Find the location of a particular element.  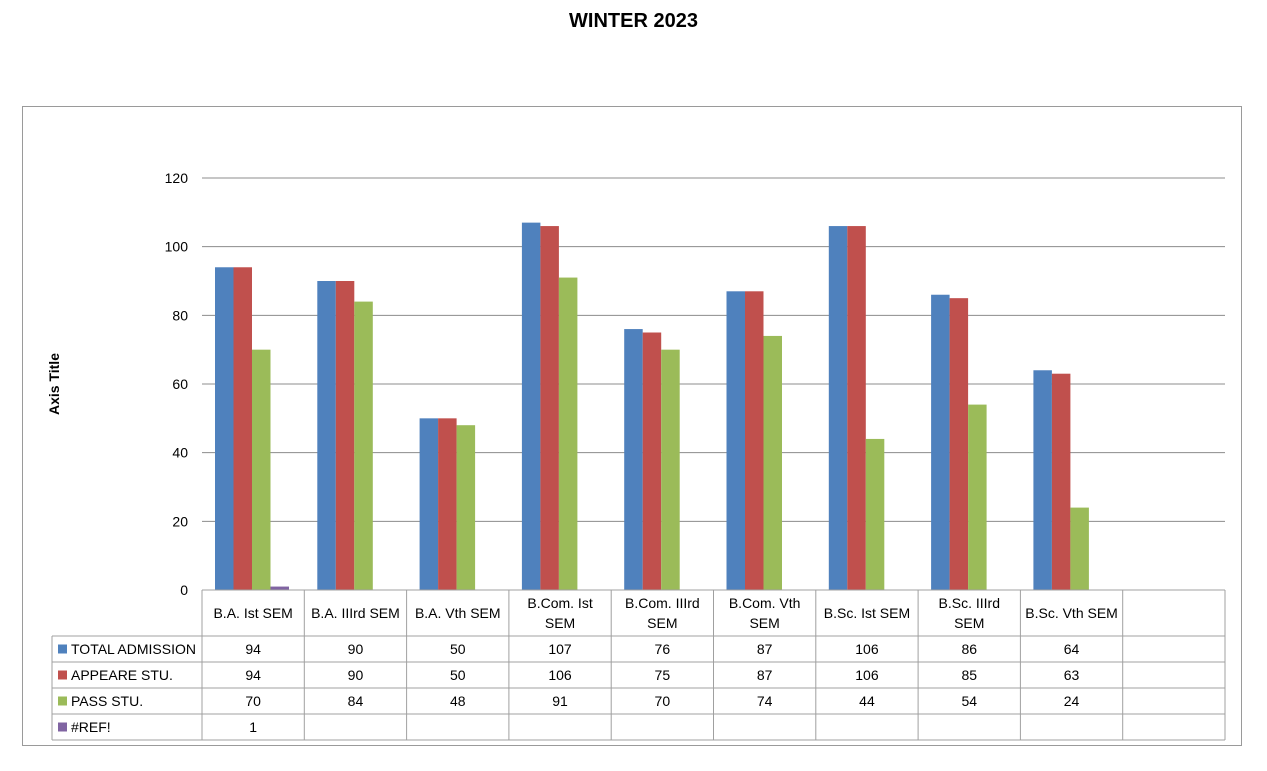

data-table-value: 76 is located at coordinates (663, 649).